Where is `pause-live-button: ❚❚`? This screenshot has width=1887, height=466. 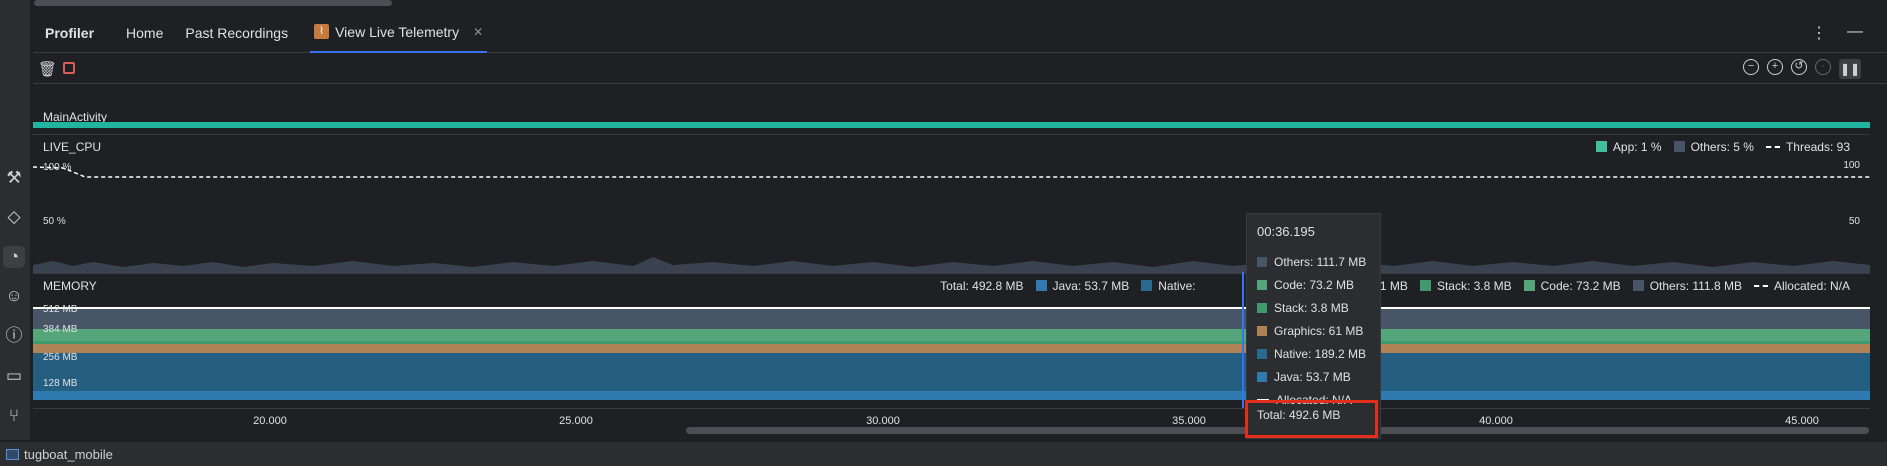
pause-live-button: ❚❚ is located at coordinates (1850, 69).